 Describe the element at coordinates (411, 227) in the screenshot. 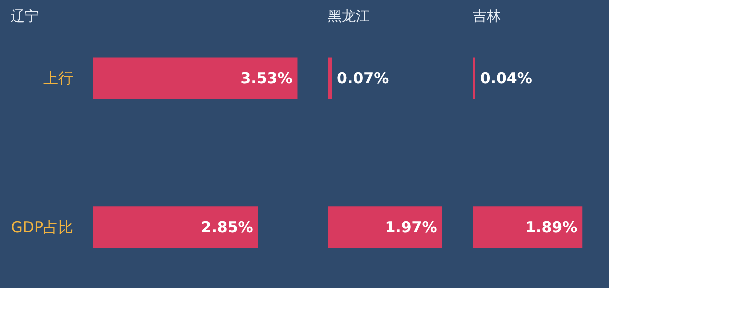

I see `data-label: 1.97%` at that location.